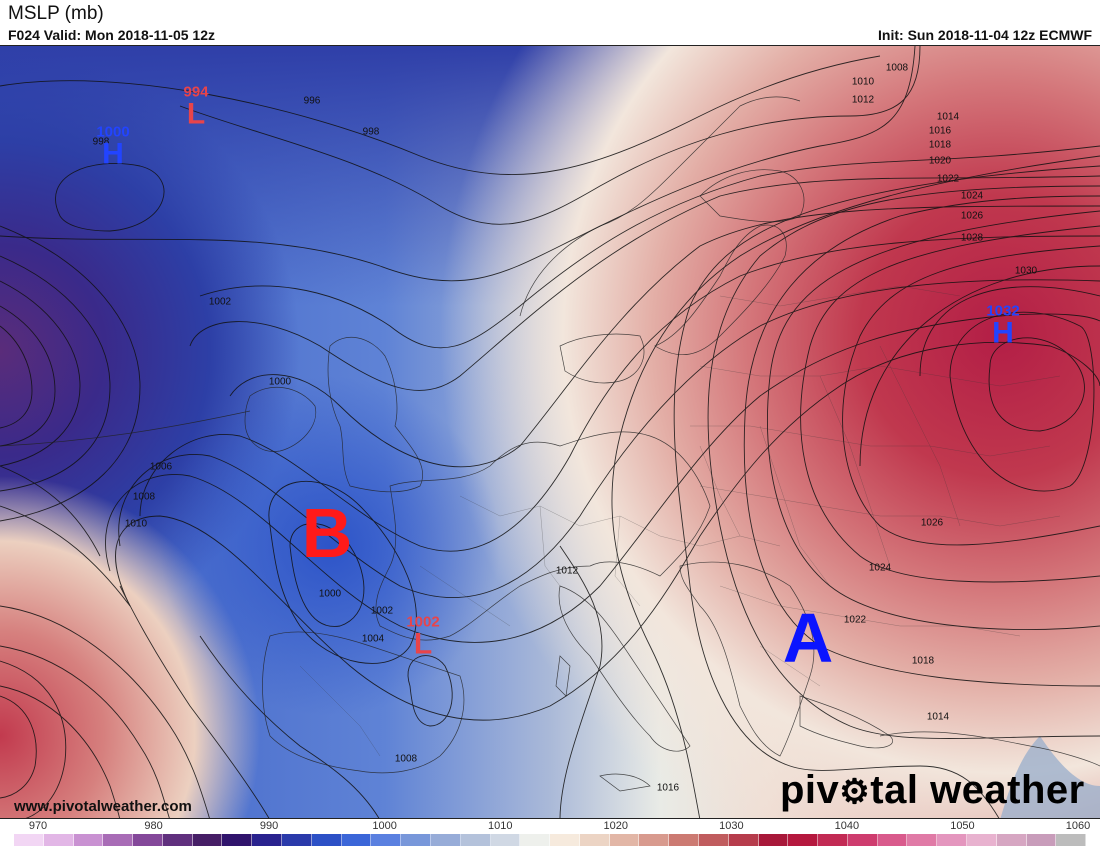  What do you see at coordinates (985, 35) in the screenshot?
I see `init-time: Init: Sun 2018-11-04 12z ECMWF` at bounding box center [985, 35].